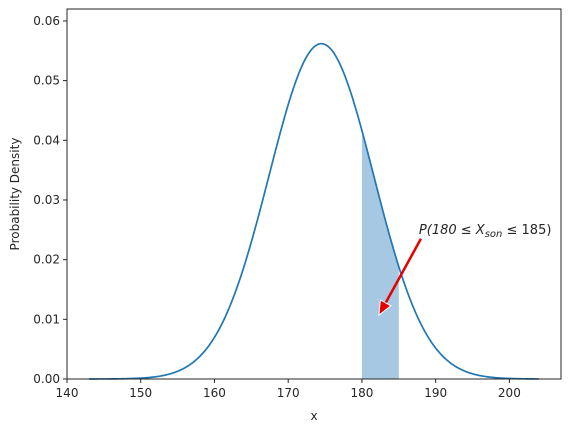  I want to click on annotation-subscript: son, so click(494, 234).